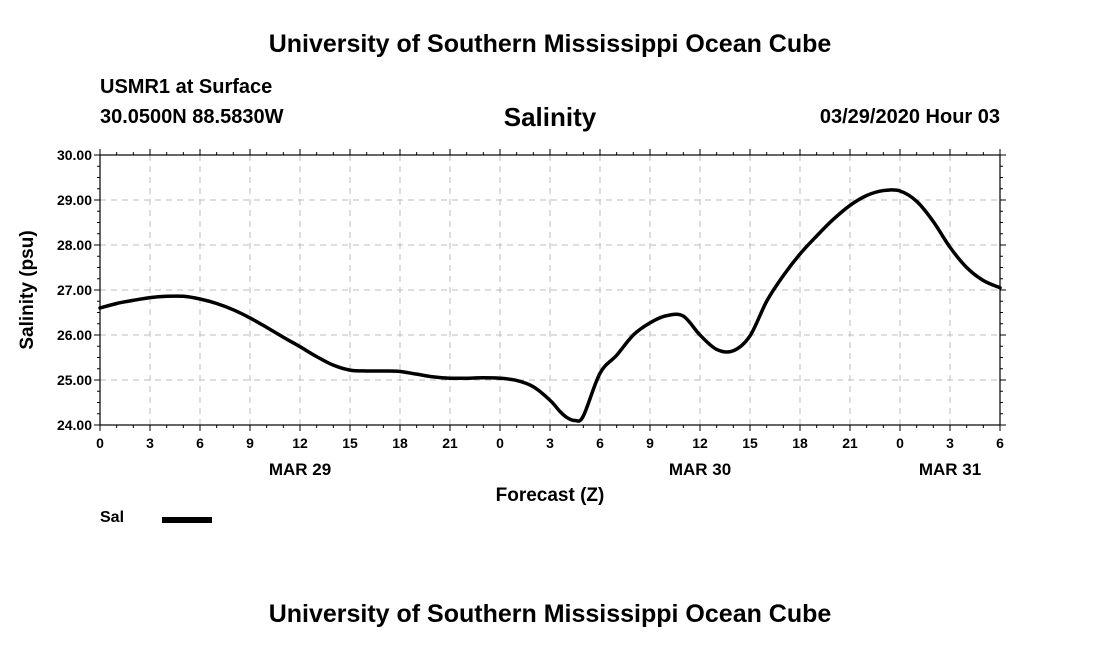 This screenshot has height=650, width=1100. What do you see at coordinates (74, 200) in the screenshot?
I see `y-tick-label: 29.00` at bounding box center [74, 200].